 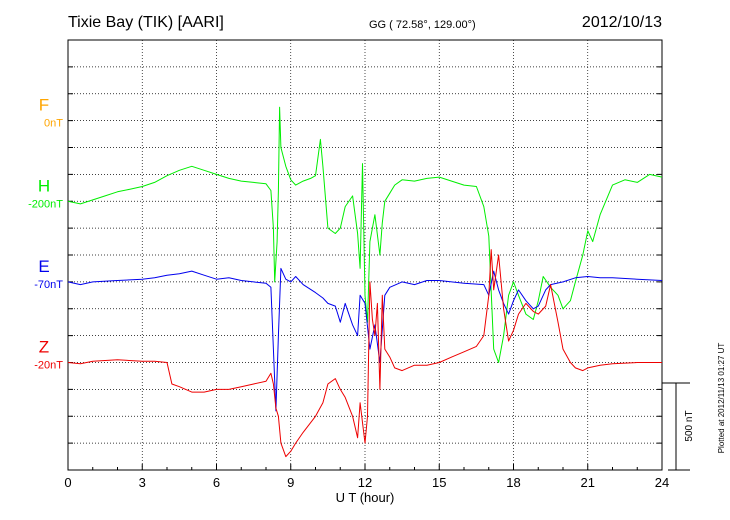 I want to click on x-tick-label: 18, so click(x=513, y=482).